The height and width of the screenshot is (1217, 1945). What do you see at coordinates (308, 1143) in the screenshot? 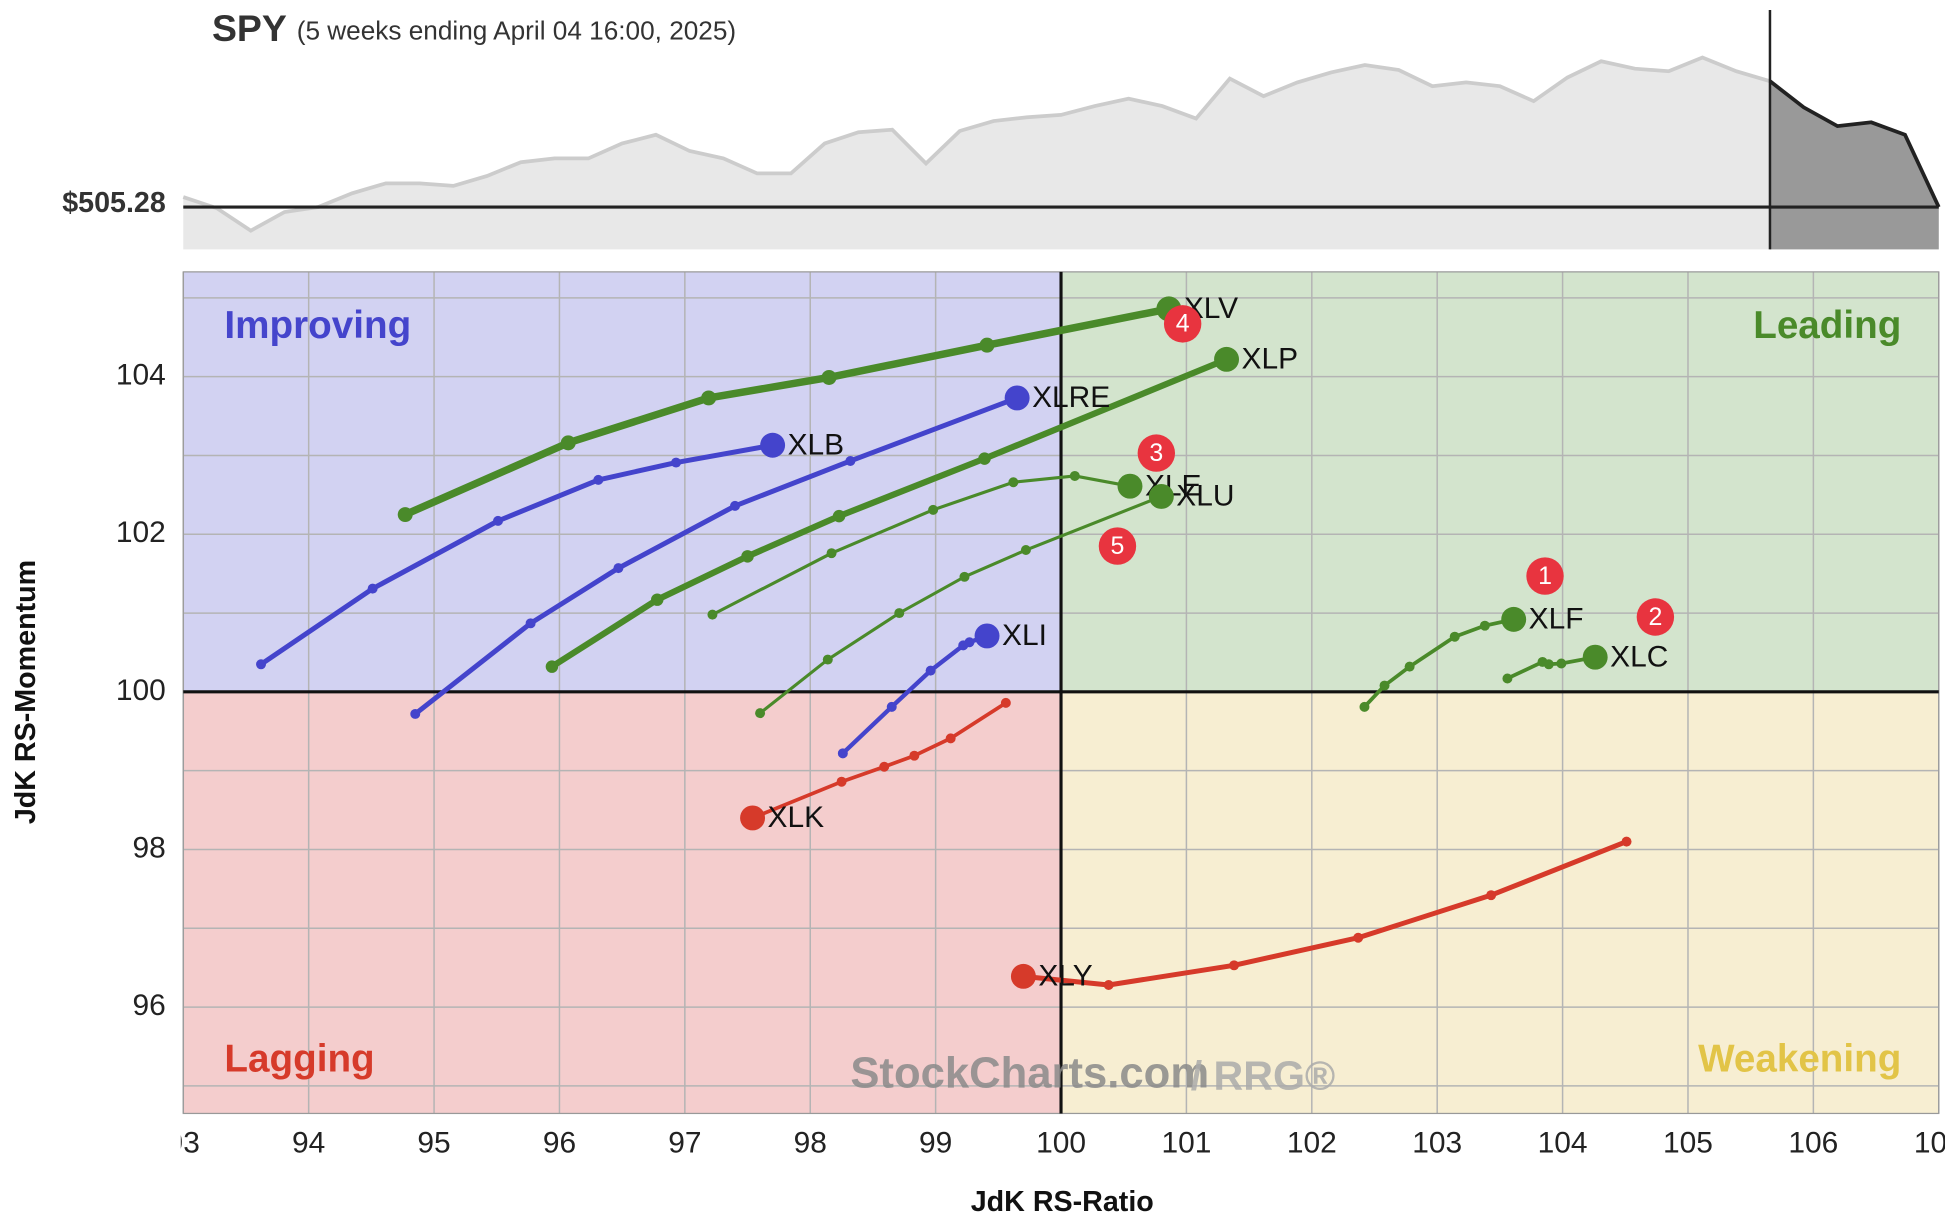
I see `x-tick-label: 94` at bounding box center [308, 1143].